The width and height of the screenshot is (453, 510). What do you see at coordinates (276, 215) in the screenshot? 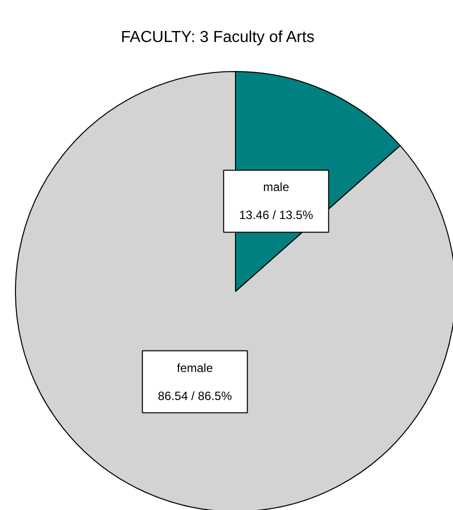
I see `data-label: 13.46 / 13.5%` at bounding box center [276, 215].